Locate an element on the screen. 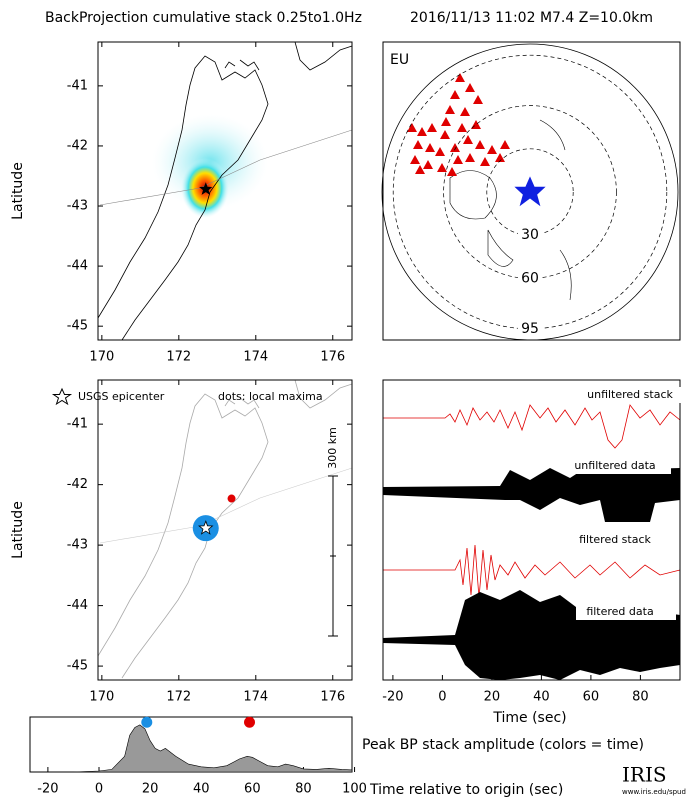 The image size is (688, 803). chart-title: Peak BP stack amplitude (colors = time) is located at coordinates (503, 745).